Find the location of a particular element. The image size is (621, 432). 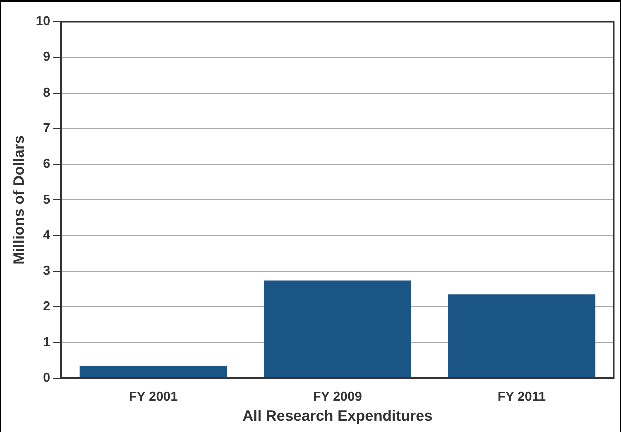

y-tick-label: 1 is located at coordinates (46, 342).